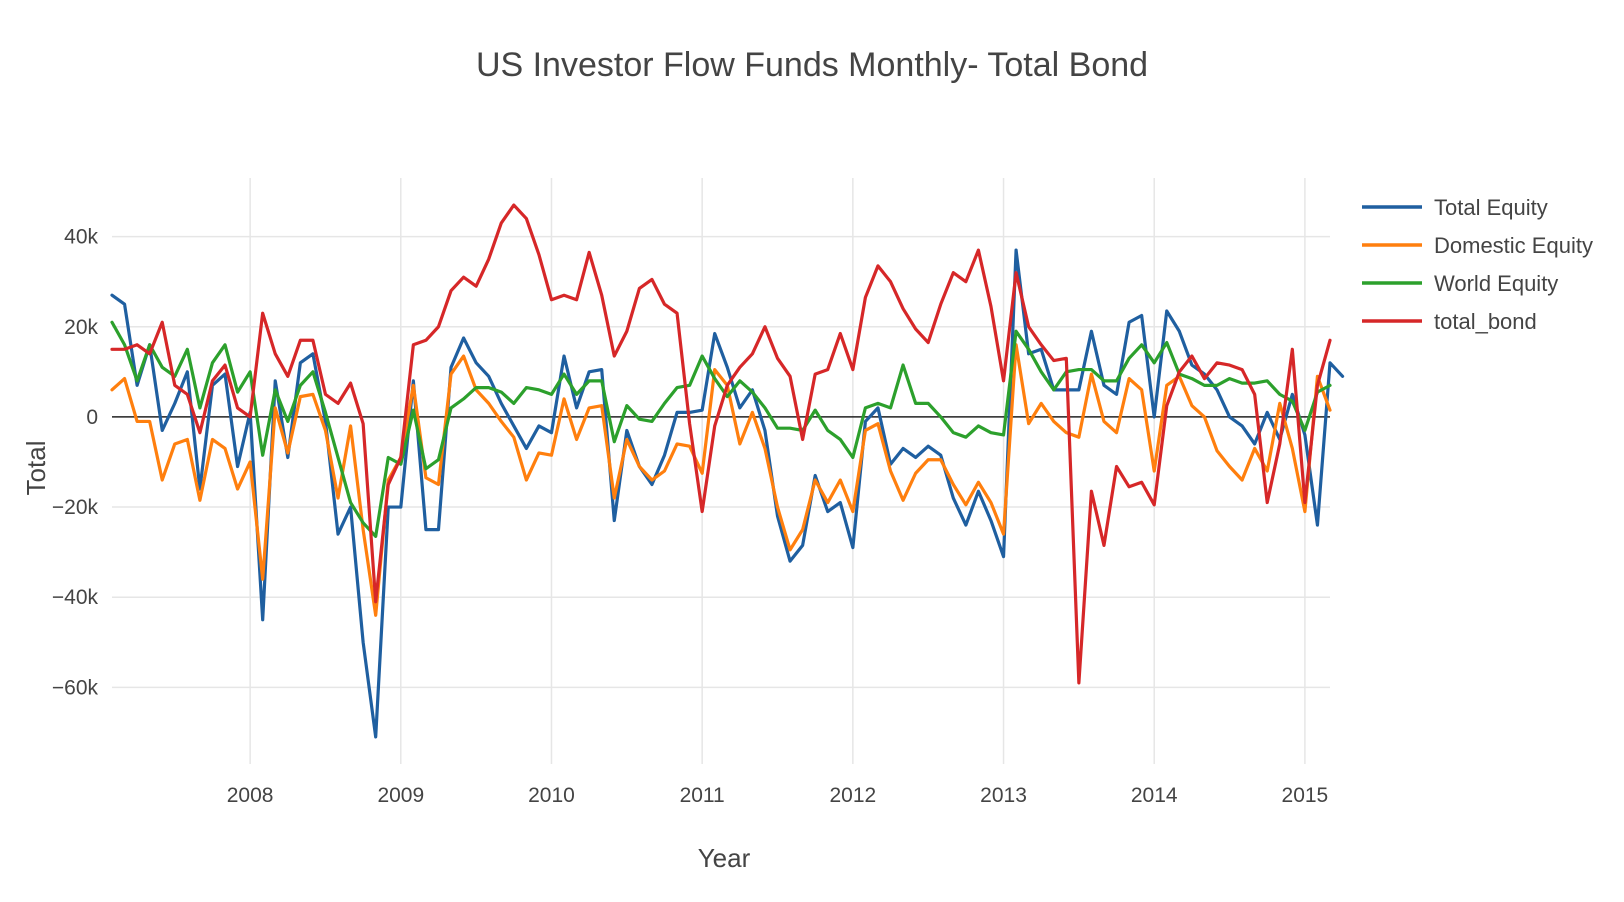 The height and width of the screenshot is (902, 1624). Describe the element at coordinates (1491, 207) in the screenshot. I see `legend-label: Total Equity` at that location.